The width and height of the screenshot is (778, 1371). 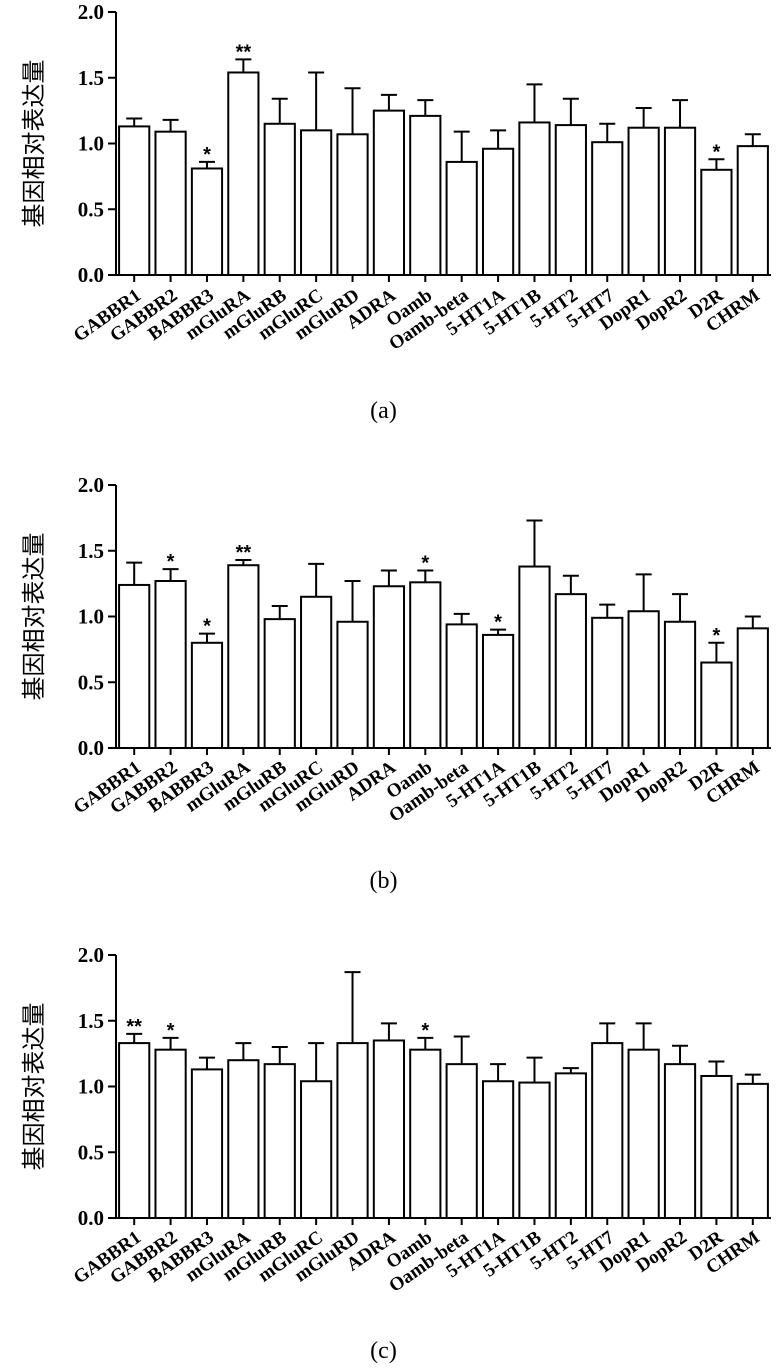 I want to click on panel-label: (a), so click(x=383, y=411).